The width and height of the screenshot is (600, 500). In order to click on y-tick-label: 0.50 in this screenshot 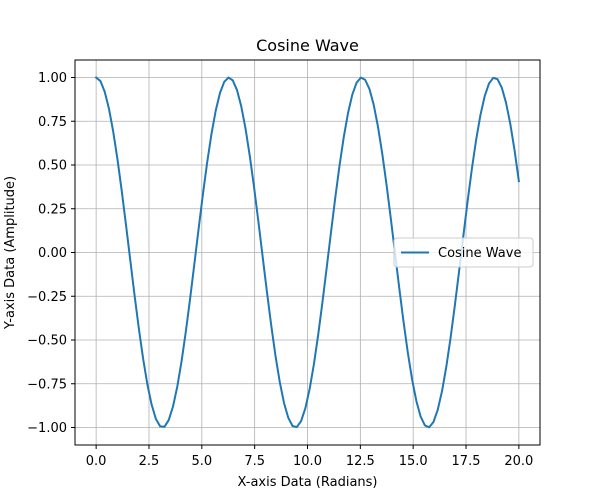, I will do `click(52, 166)`.